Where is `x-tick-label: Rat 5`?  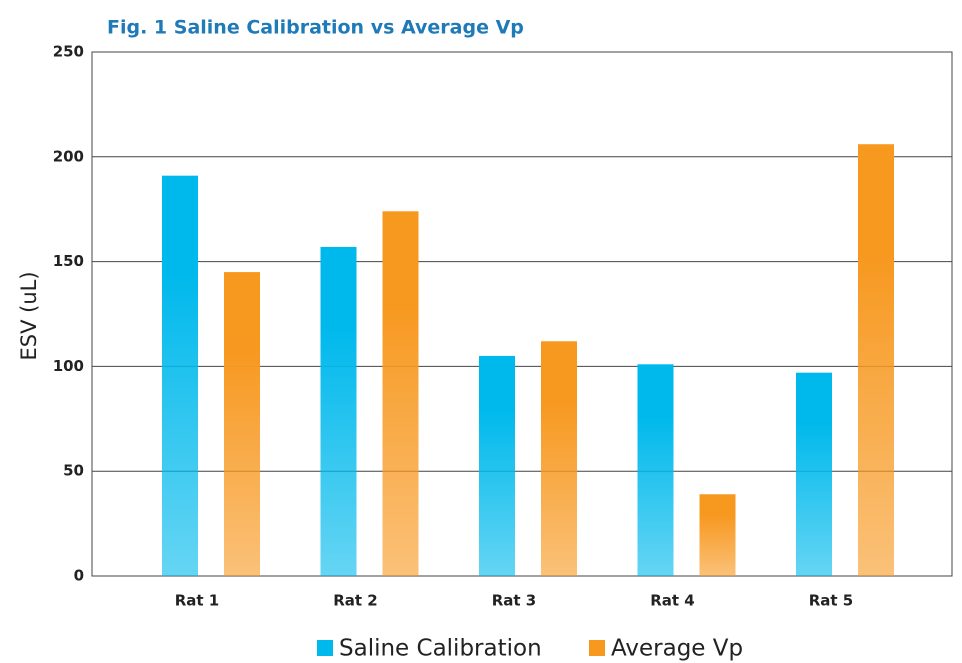 x-tick-label: Rat 5 is located at coordinates (831, 601).